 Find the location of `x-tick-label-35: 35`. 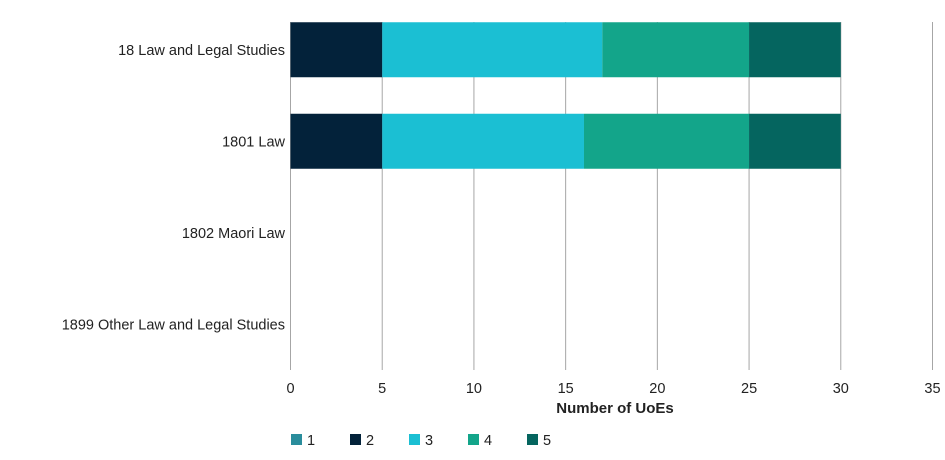

x-tick-label-35: 35 is located at coordinates (932, 389).